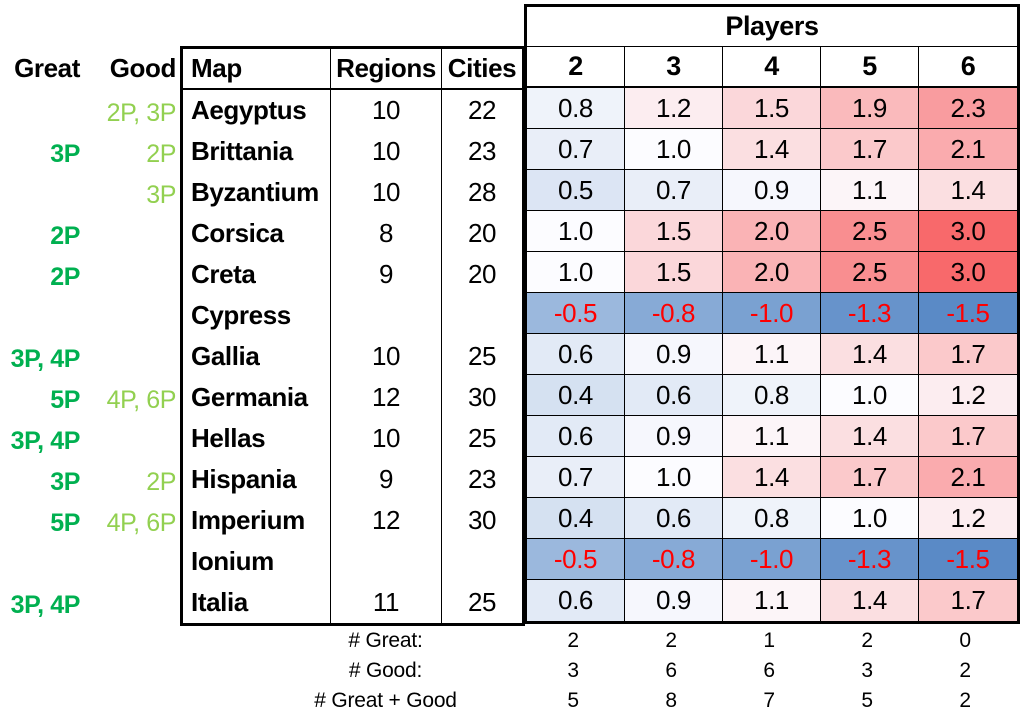 This screenshot has height=720, width=1024. What do you see at coordinates (968, 149) in the screenshot?
I see `rating-cell: 2.1` at bounding box center [968, 149].